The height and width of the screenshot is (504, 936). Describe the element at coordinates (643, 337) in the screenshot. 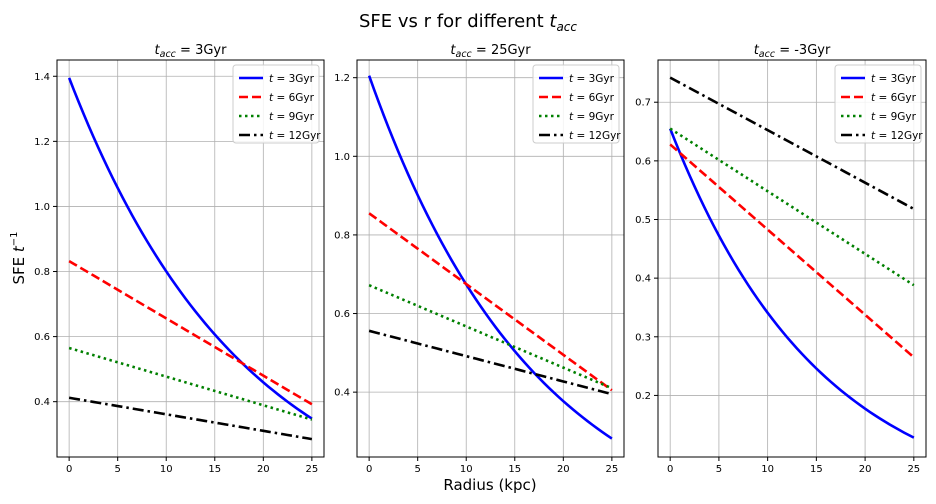

I see `y-tick-label: 0.3` at that location.